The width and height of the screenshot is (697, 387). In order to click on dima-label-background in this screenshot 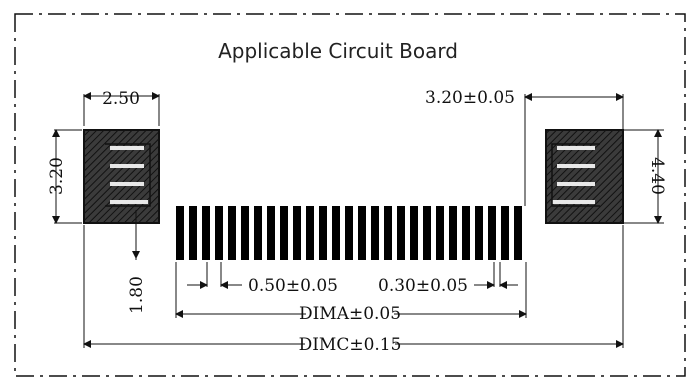, I will do `click(350, 313)`.